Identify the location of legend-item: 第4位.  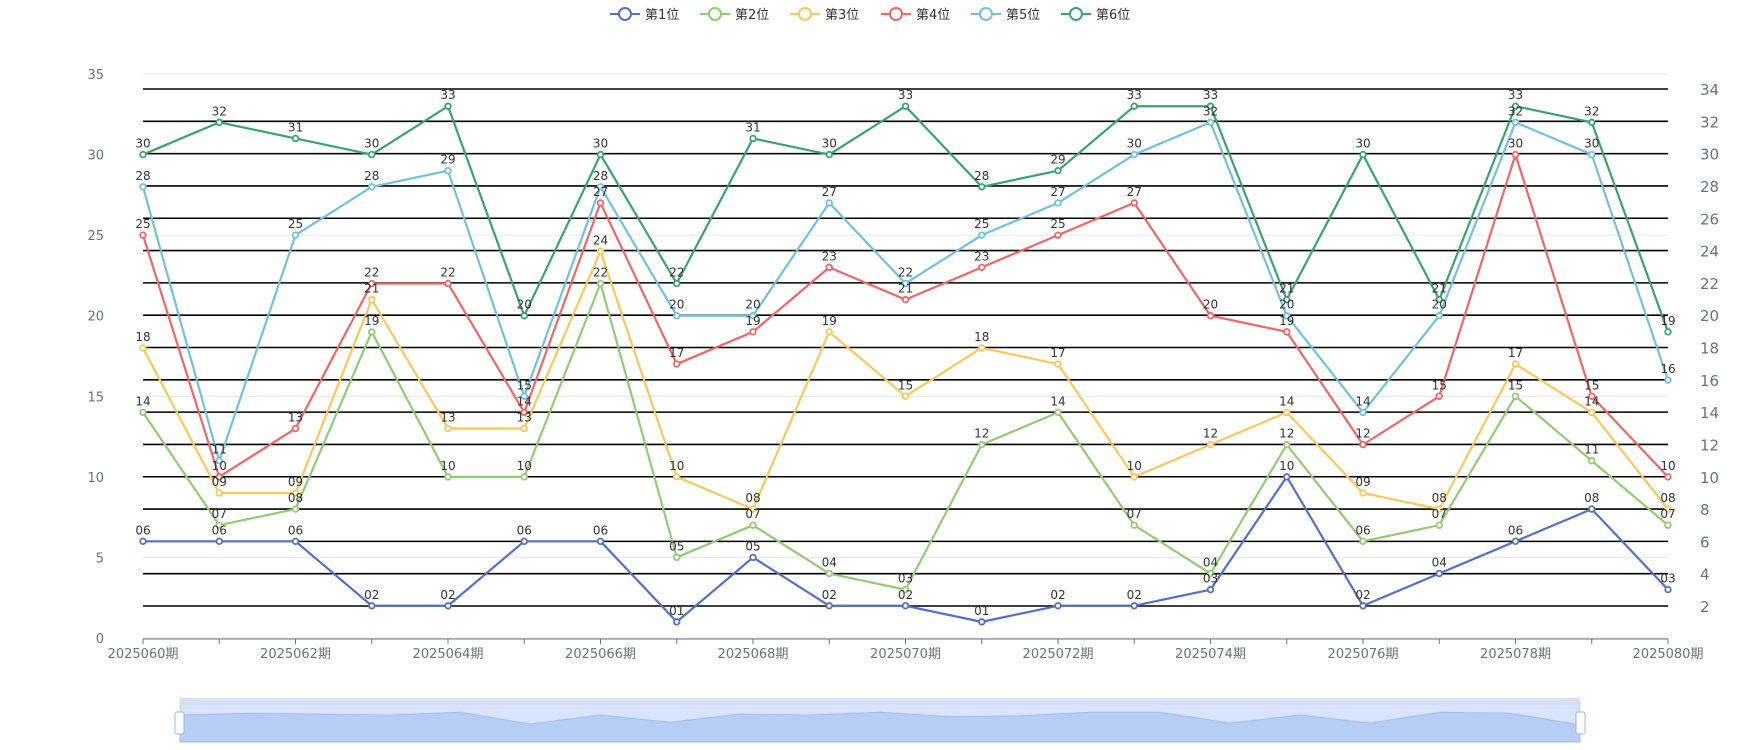
(915, 15).